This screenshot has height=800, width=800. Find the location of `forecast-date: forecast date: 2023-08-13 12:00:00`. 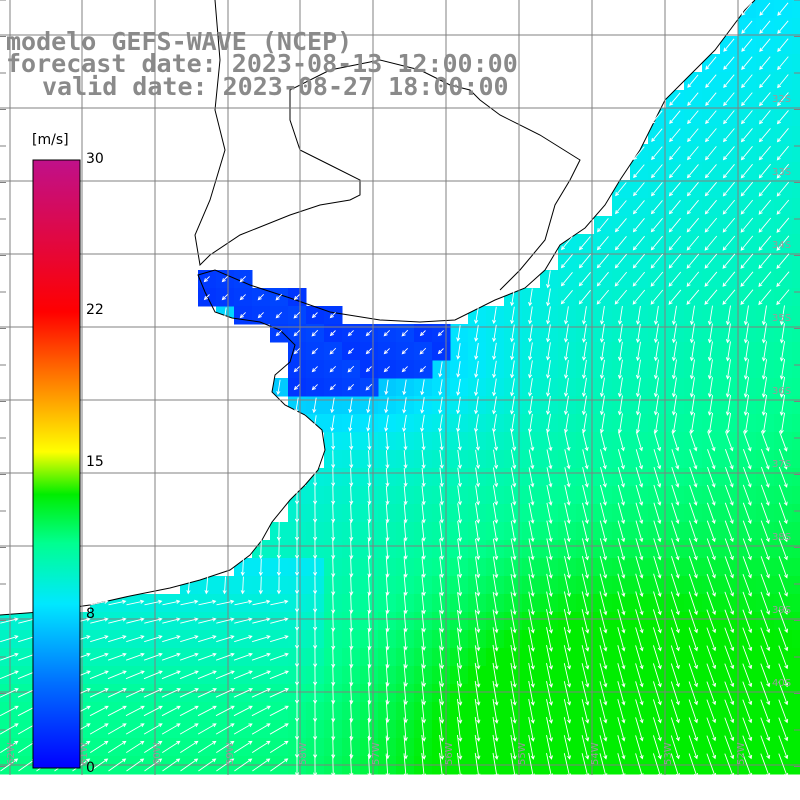

forecast-date: forecast date: 2023-08-13 12:00:00 is located at coordinates (262, 63).